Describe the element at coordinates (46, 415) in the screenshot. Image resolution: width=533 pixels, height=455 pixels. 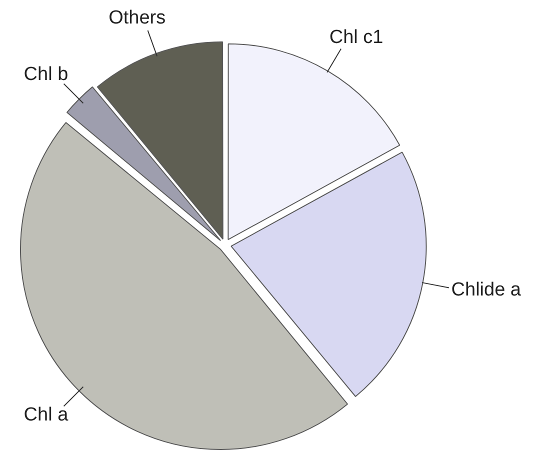
I see `slice-label: Chl a` at that location.